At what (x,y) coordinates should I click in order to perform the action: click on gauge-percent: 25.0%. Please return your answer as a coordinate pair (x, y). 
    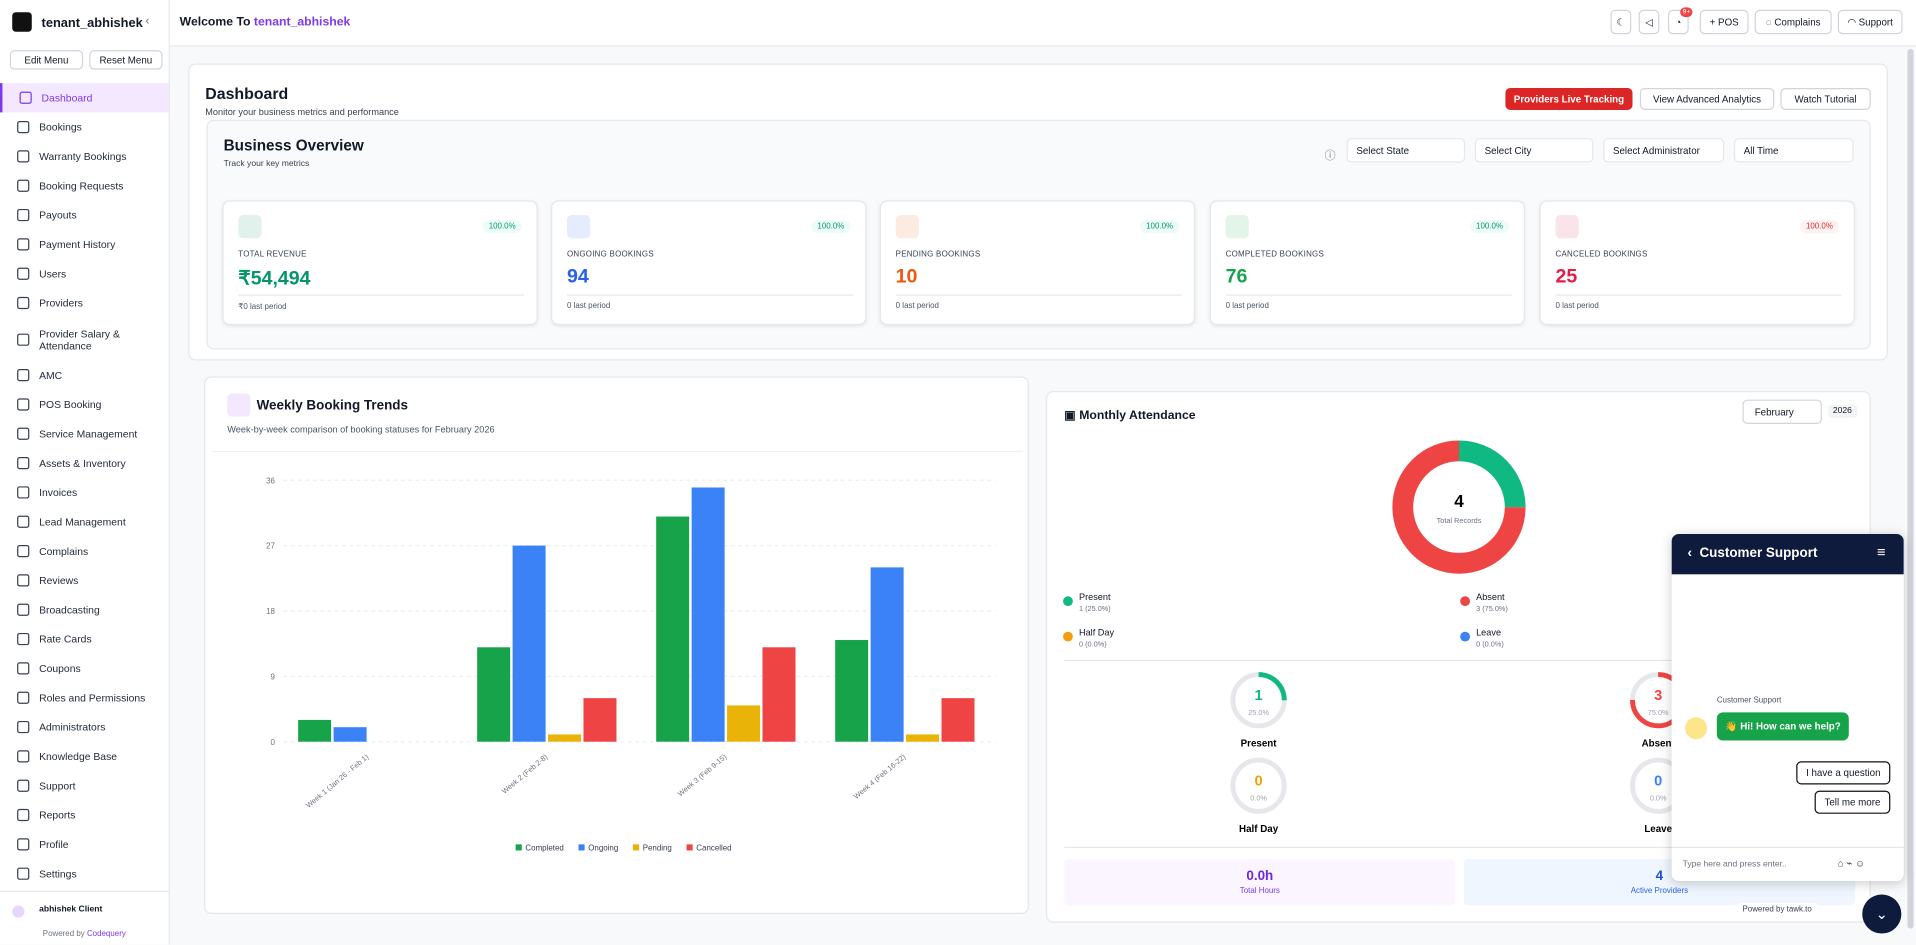
    Looking at the image, I should click on (1258, 712).